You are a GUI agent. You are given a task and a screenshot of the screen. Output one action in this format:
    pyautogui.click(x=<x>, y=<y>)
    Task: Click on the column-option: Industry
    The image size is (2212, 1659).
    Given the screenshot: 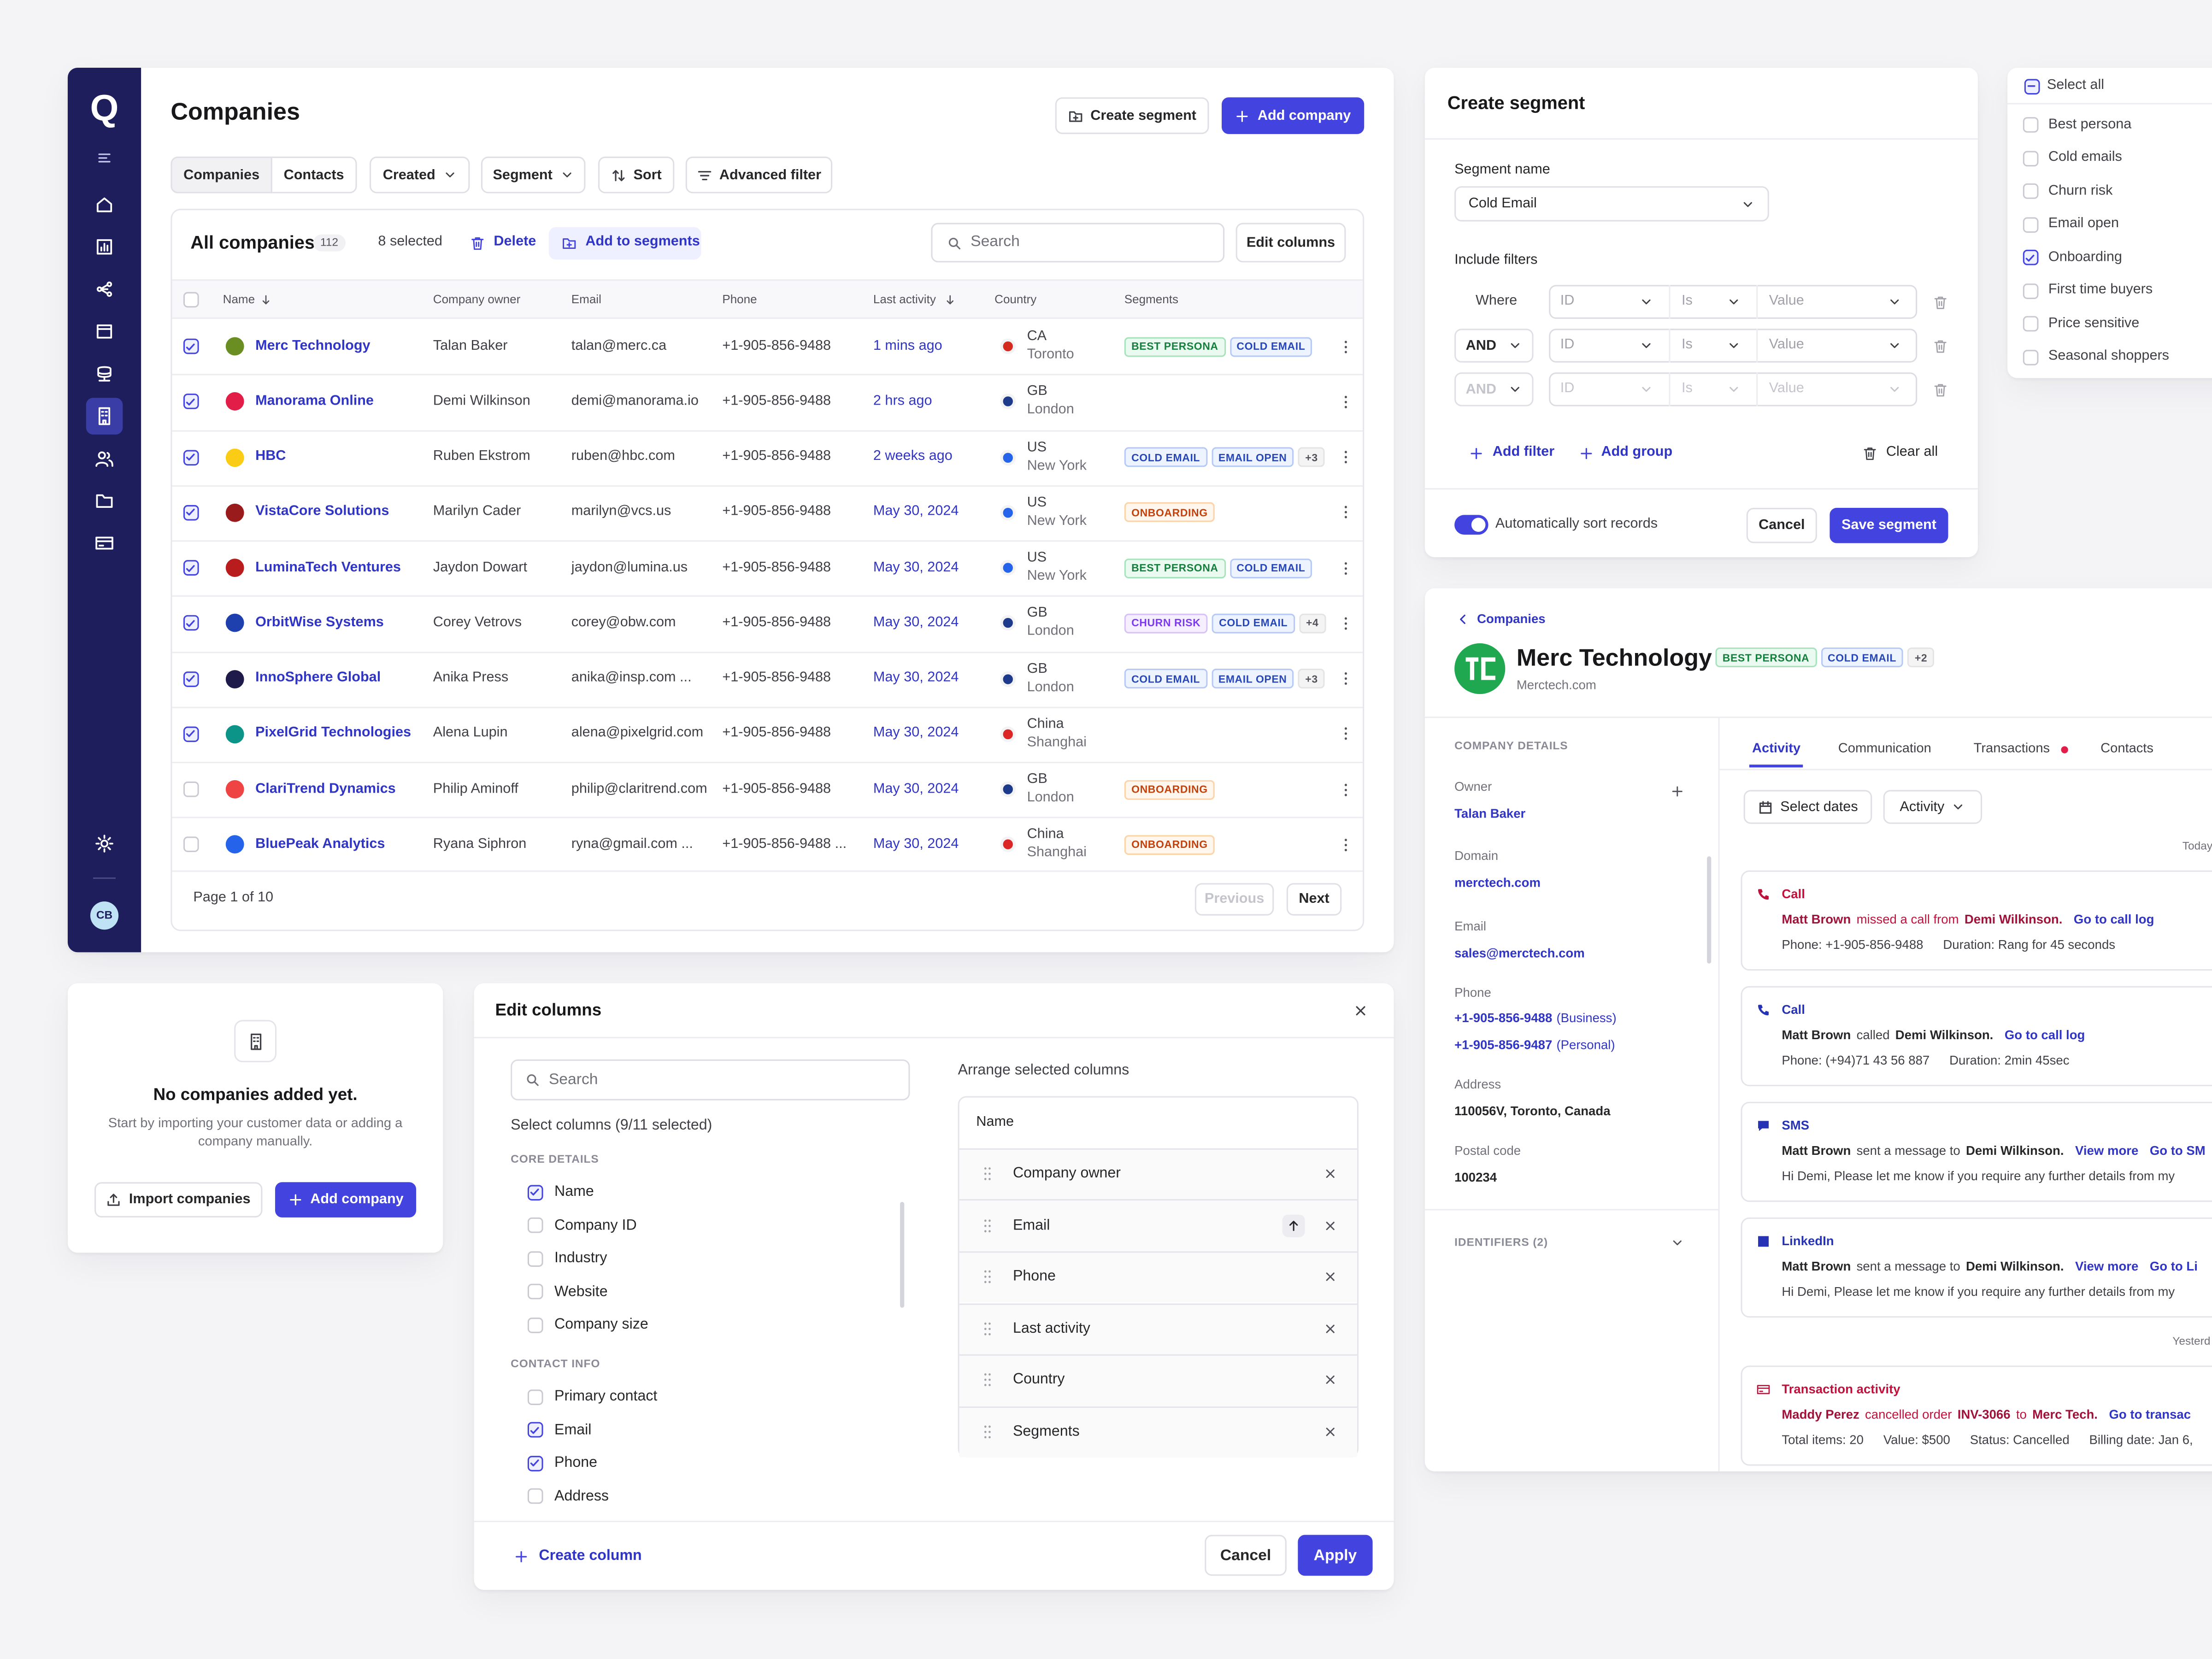 What is the action you would take?
    pyautogui.click(x=580, y=1258)
    